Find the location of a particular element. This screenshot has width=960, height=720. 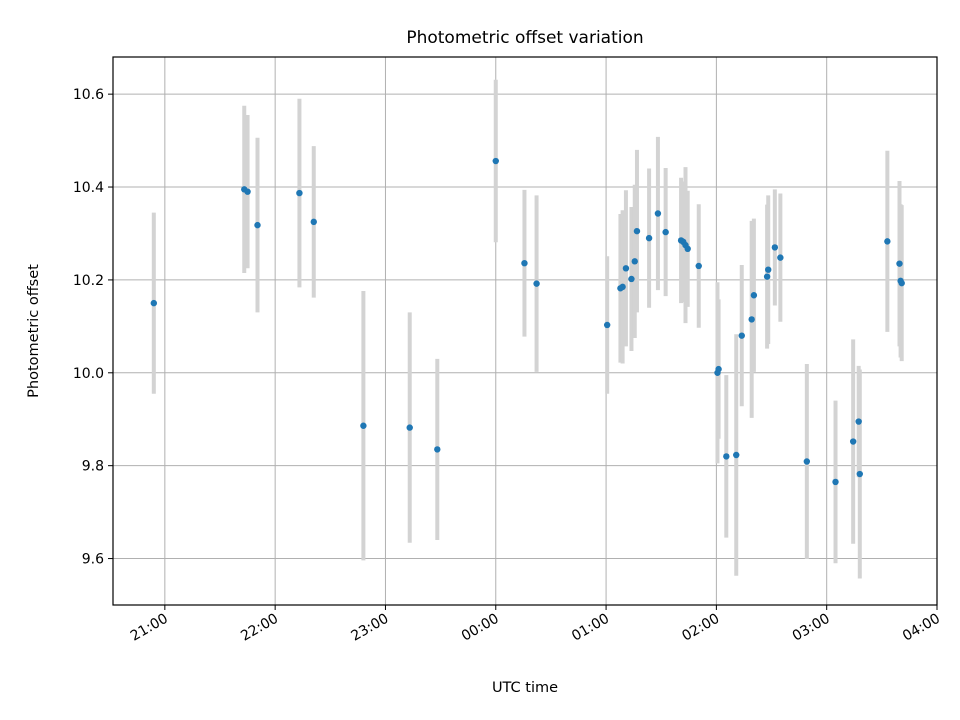

y-tick-label: 10.6 is located at coordinates (88, 95).